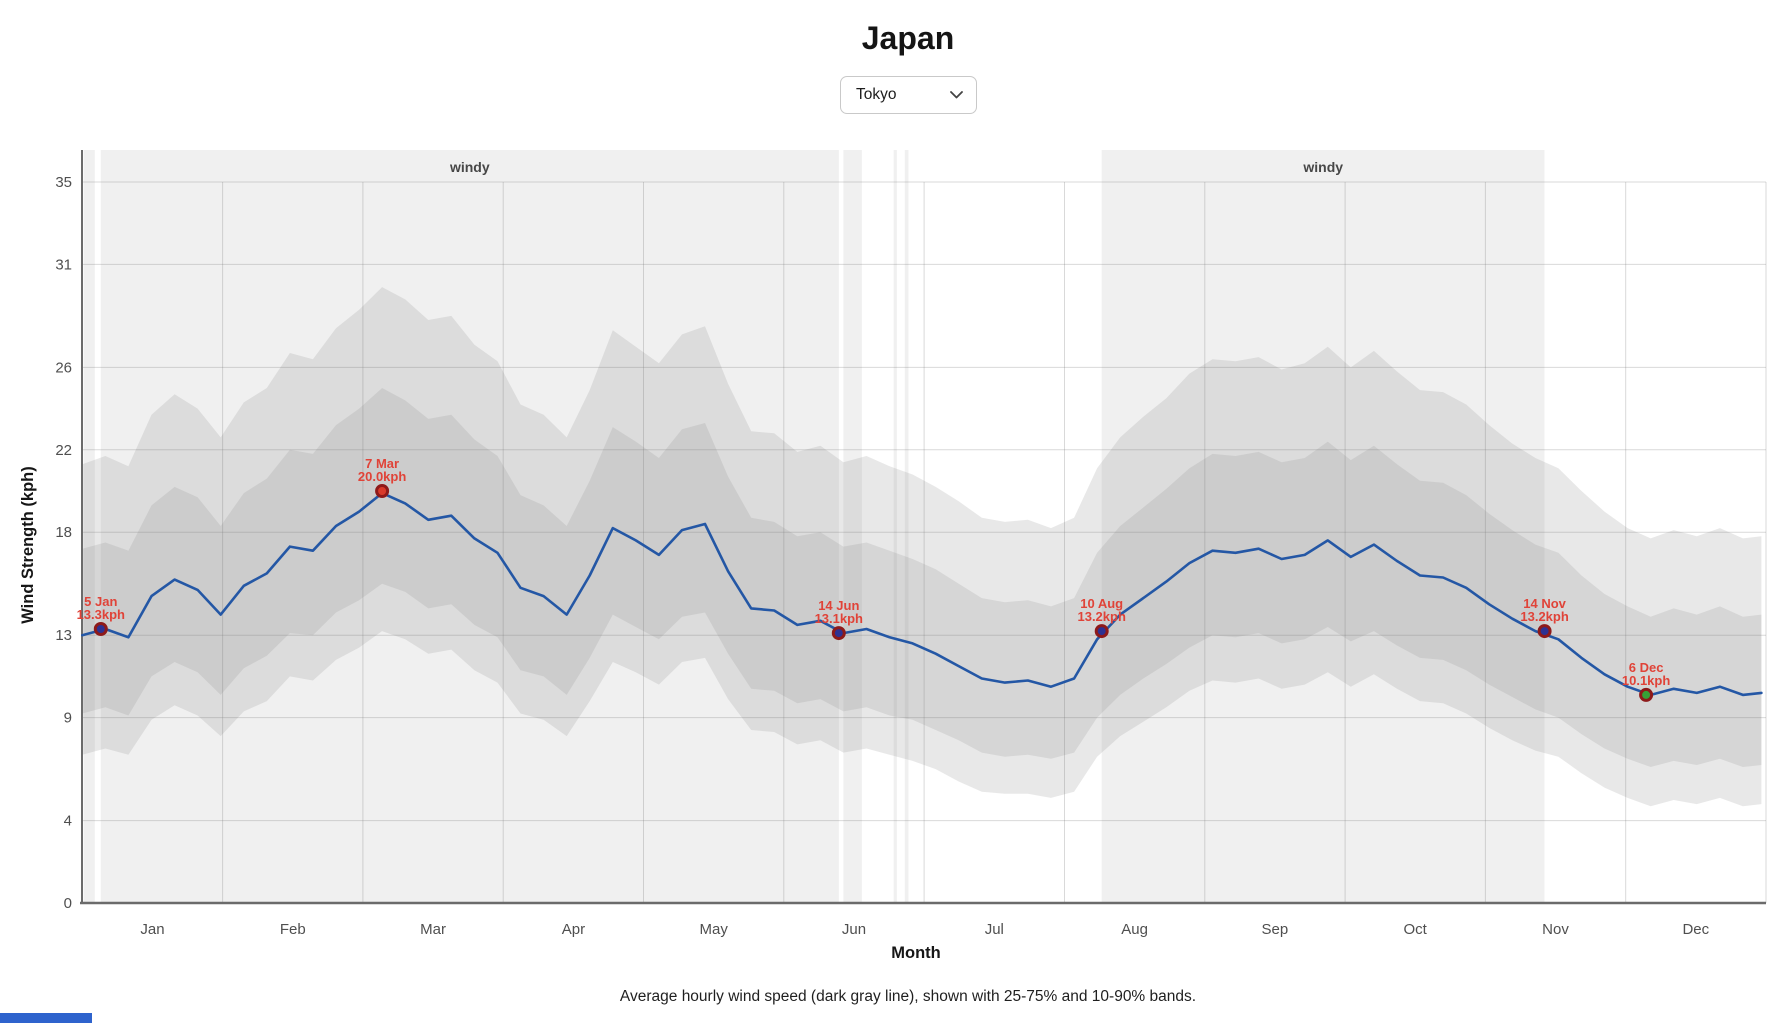 This screenshot has height=1023, width=1787. What do you see at coordinates (573, 929) in the screenshot?
I see `month-label: Apr` at bounding box center [573, 929].